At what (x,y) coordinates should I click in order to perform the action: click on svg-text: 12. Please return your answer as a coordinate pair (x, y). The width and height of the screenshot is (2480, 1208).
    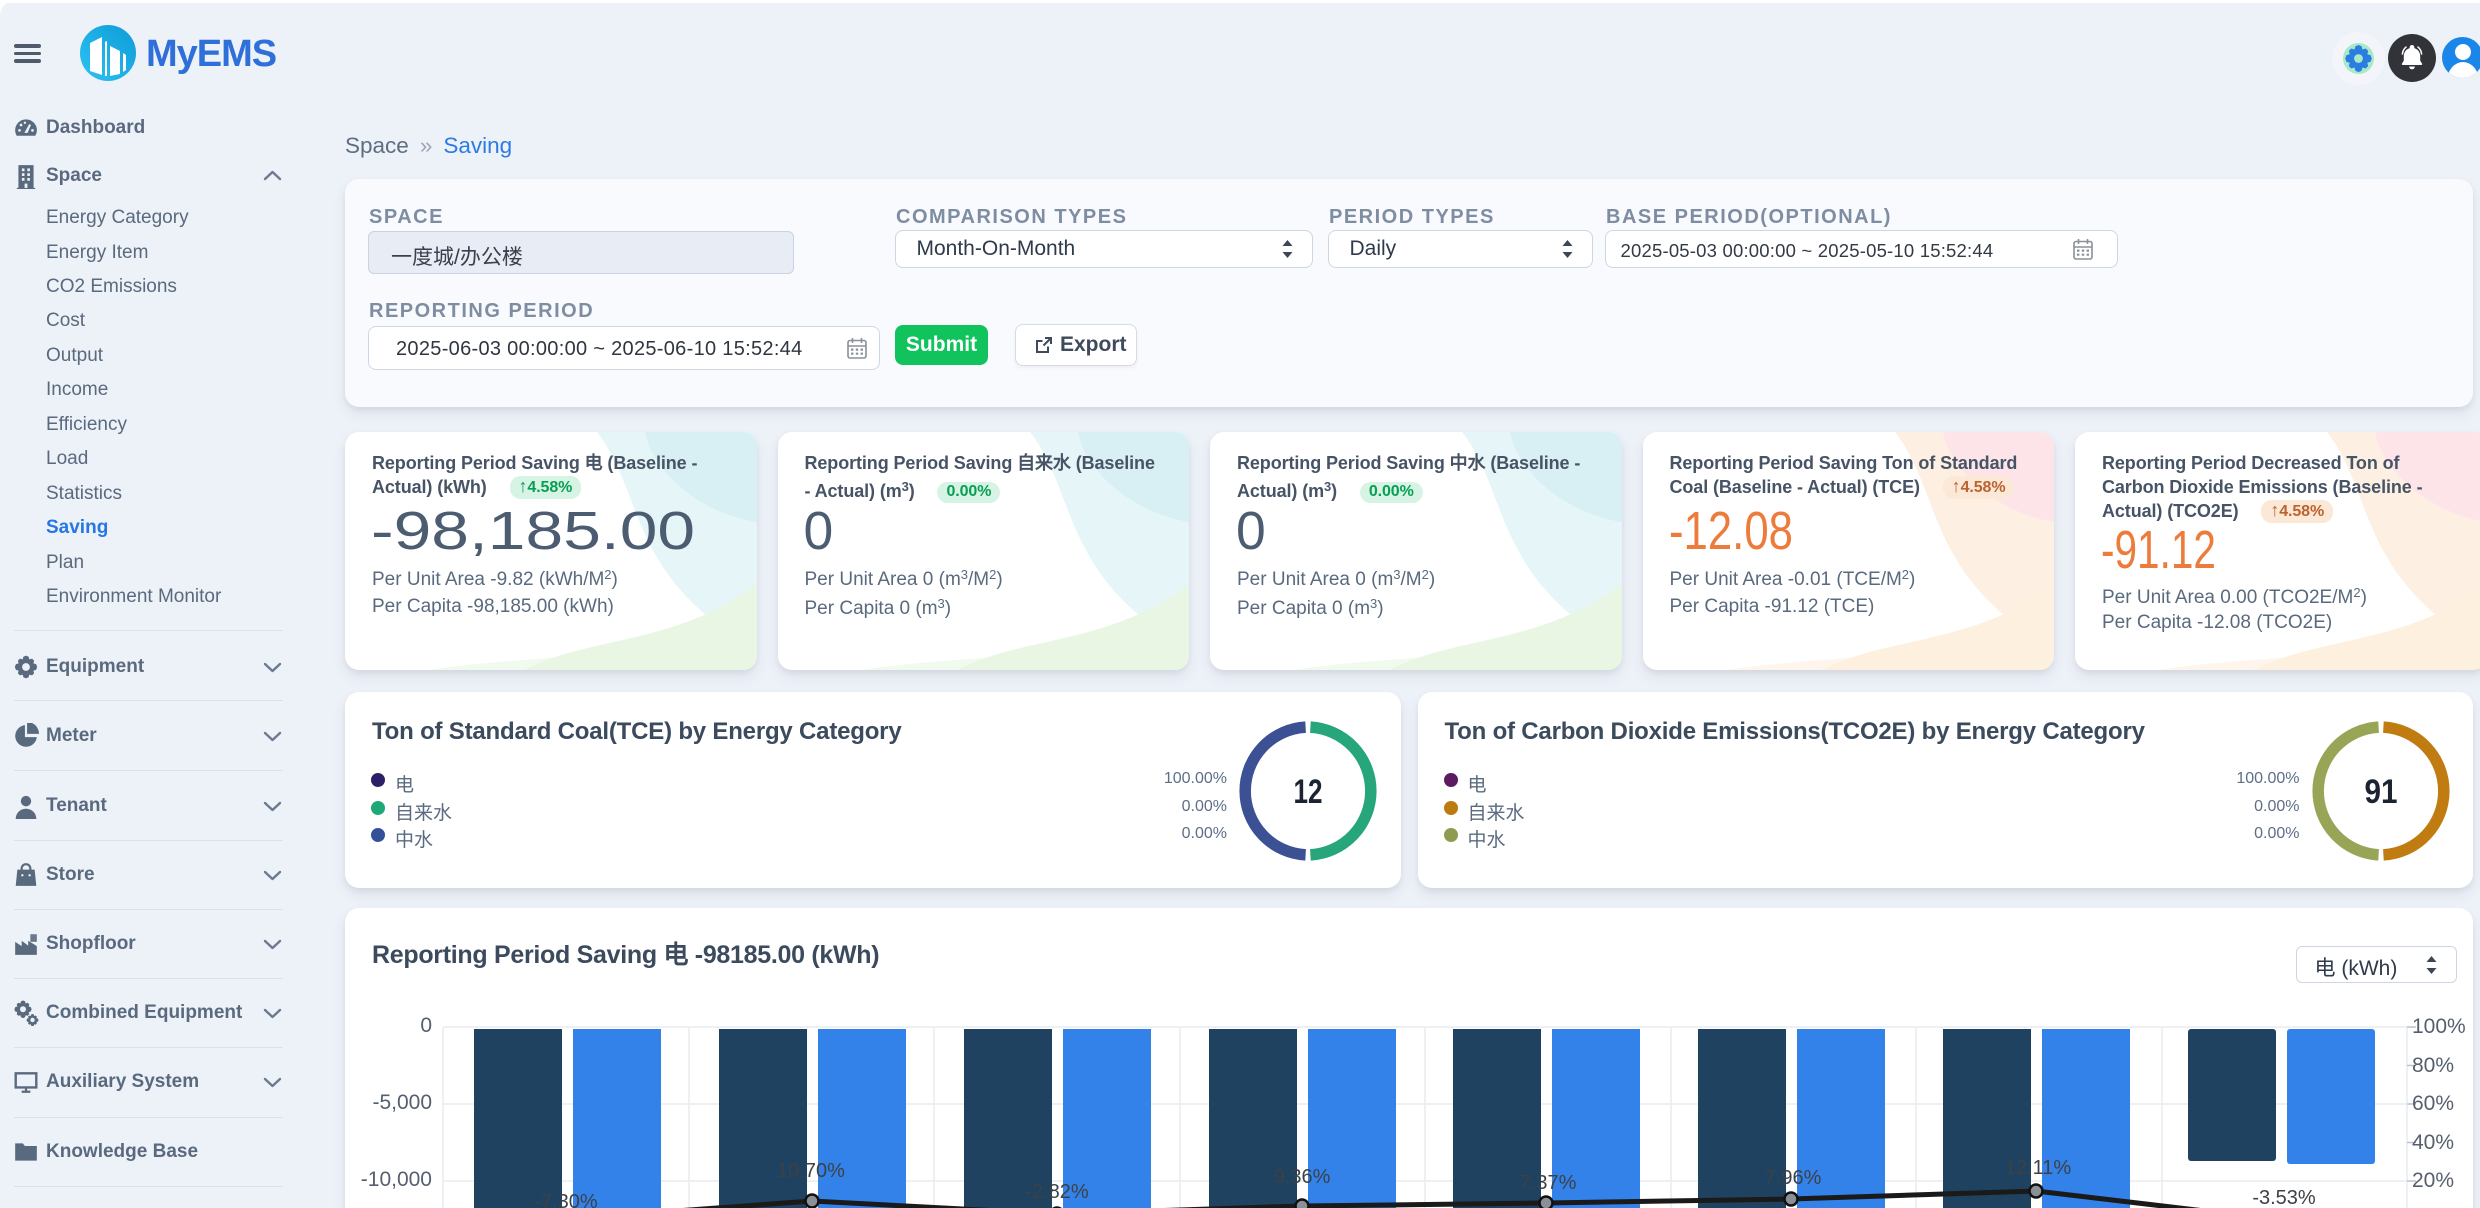
    Looking at the image, I should click on (1308, 792).